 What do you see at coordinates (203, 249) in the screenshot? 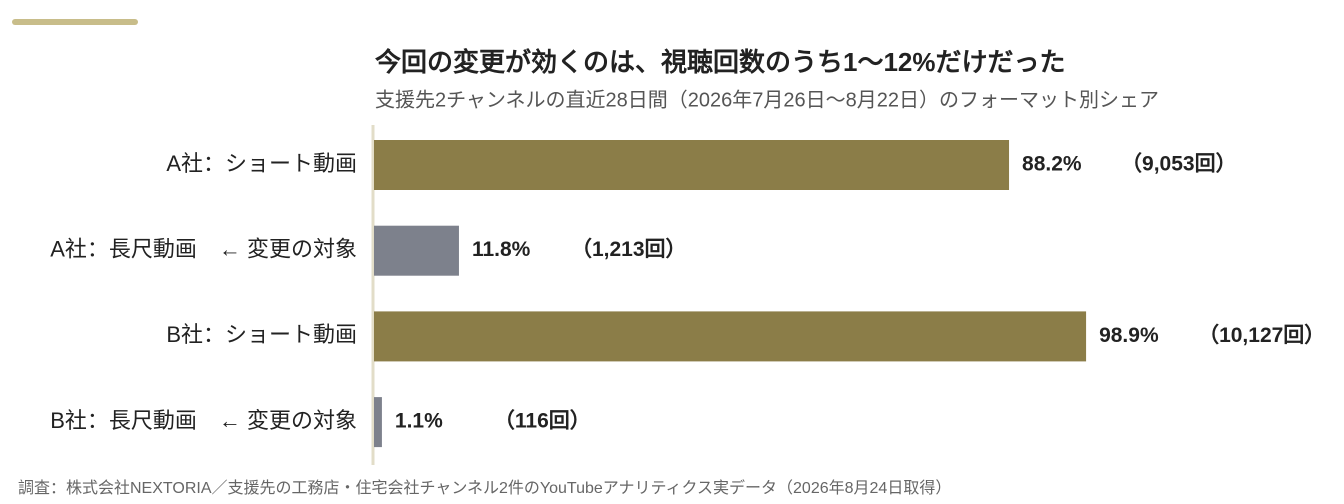
I see `category-label: A社：長尺動画 ← 変更の対象` at bounding box center [203, 249].